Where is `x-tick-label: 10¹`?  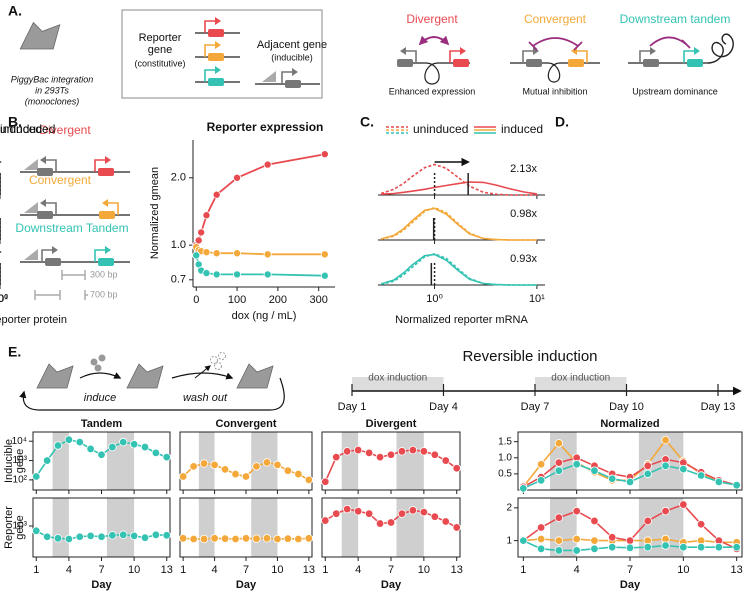 x-tick-label: 10¹ is located at coordinates (537, 299).